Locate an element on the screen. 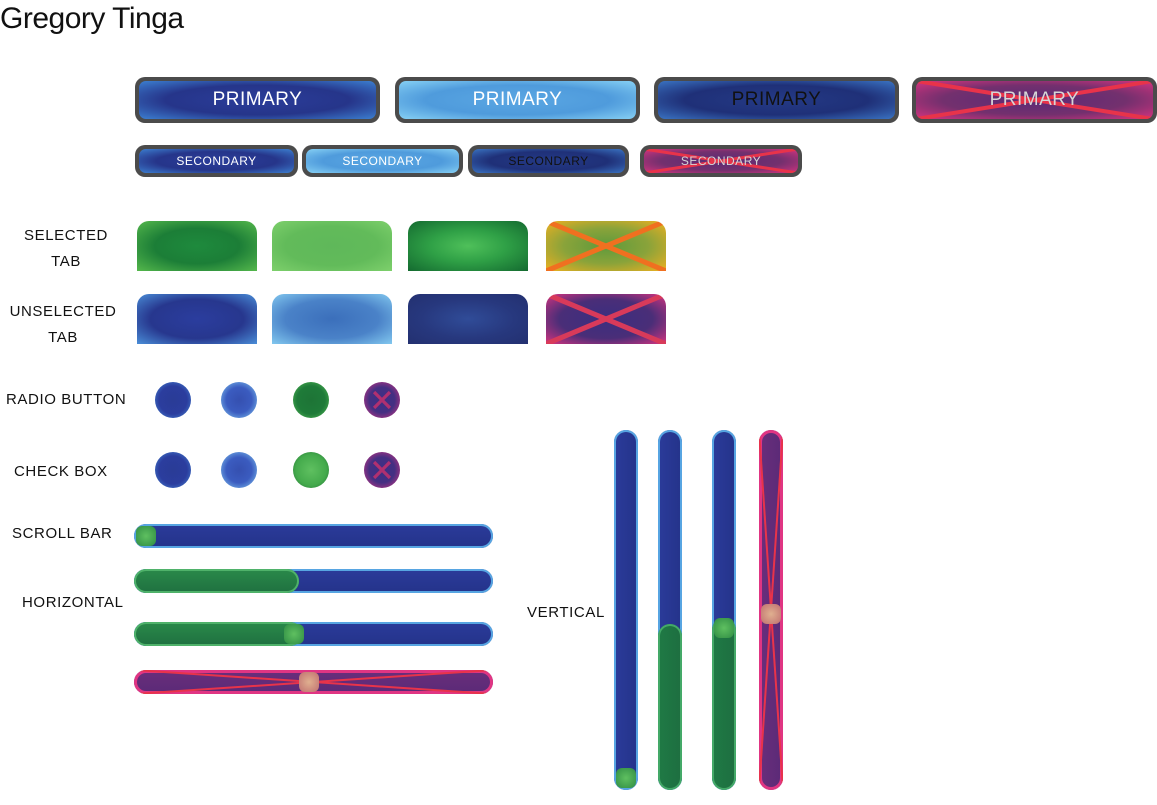 The width and height of the screenshot is (1157, 805). radio-button-disabled is located at coordinates (382, 400).